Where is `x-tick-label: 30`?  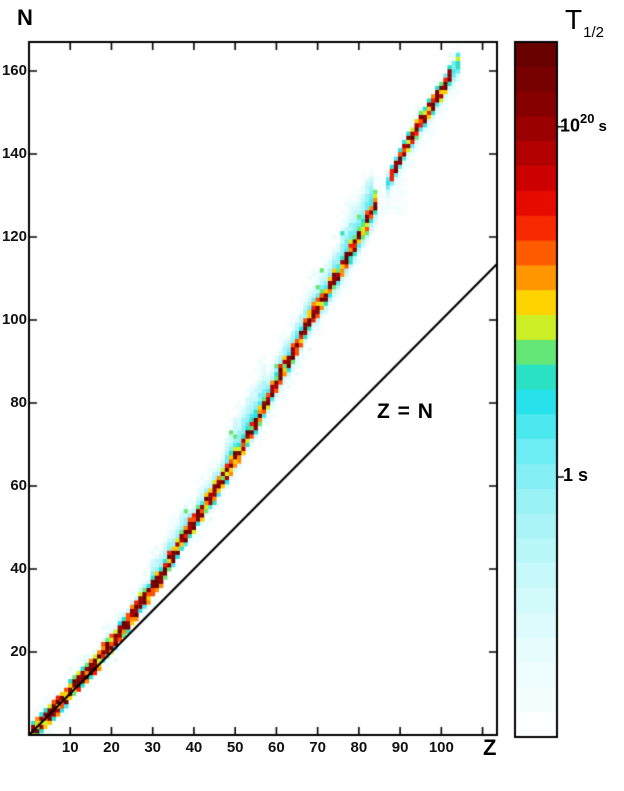
x-tick-label: 30 is located at coordinates (153, 747).